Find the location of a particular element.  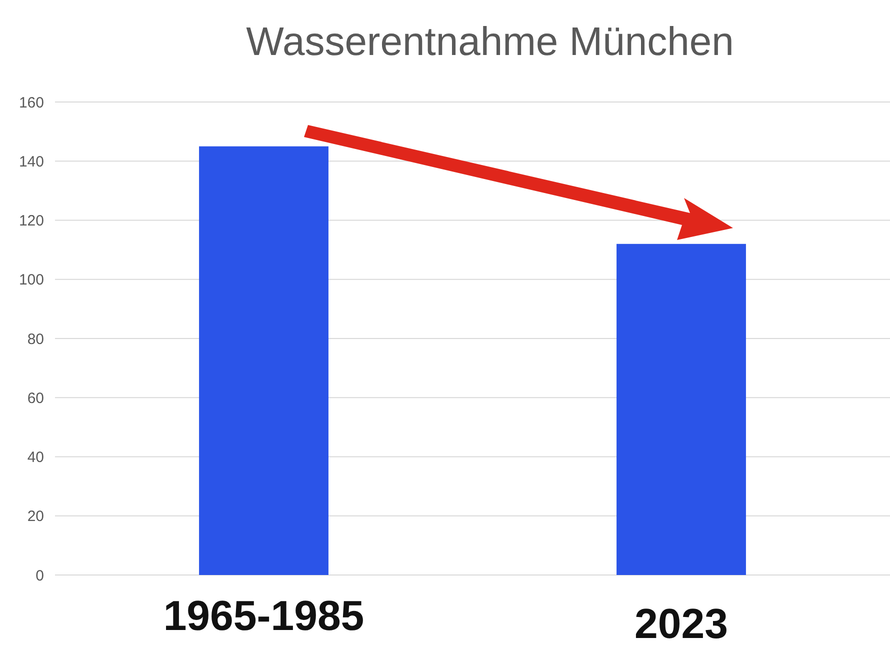

chart-title: Wasserentnahme München is located at coordinates (490, 42).